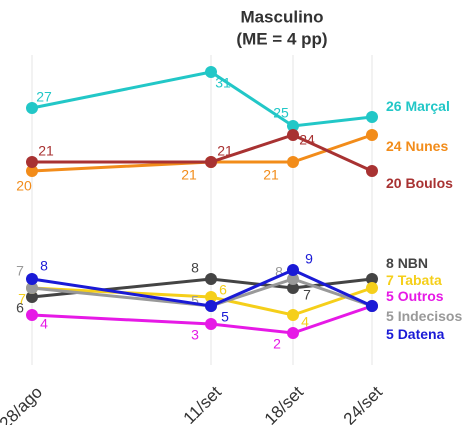 Image resolution: width=472 pixels, height=425 pixels. What do you see at coordinates (413, 263) in the screenshot?
I see `legend-label: NBN` at bounding box center [413, 263].